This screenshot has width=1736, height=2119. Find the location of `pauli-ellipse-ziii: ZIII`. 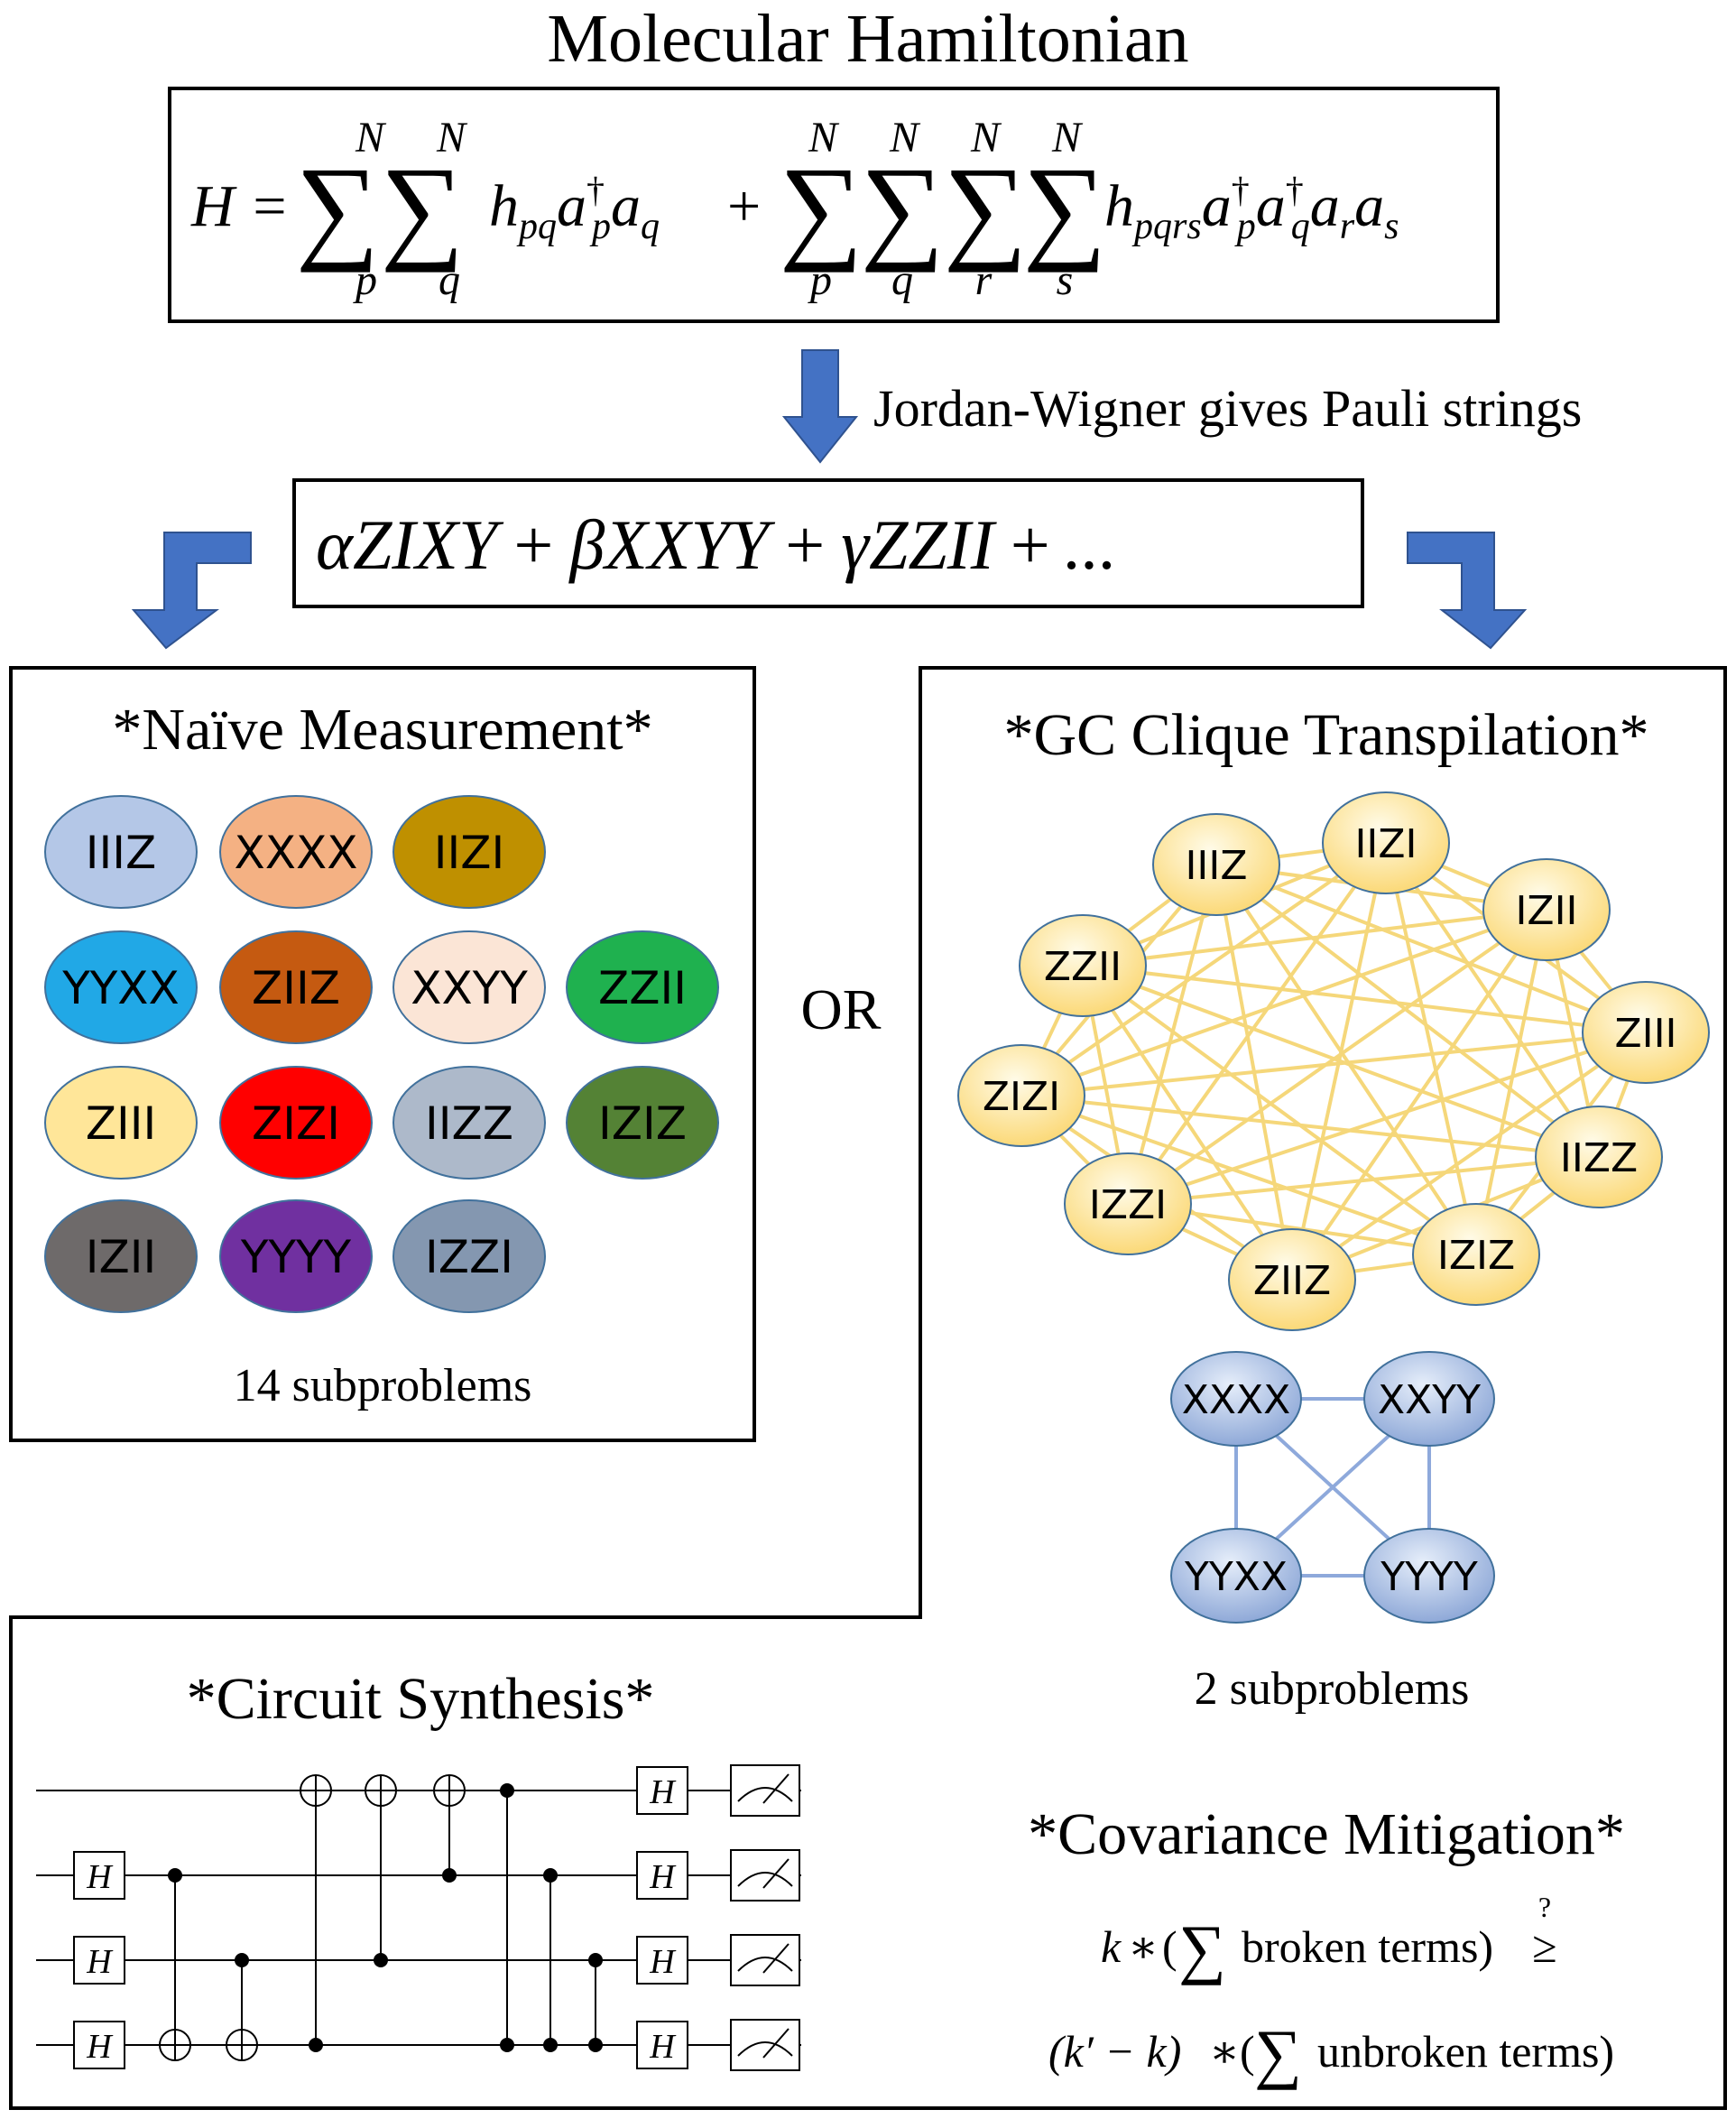

pauli-ellipse-ziii: ZIII is located at coordinates (121, 1123).